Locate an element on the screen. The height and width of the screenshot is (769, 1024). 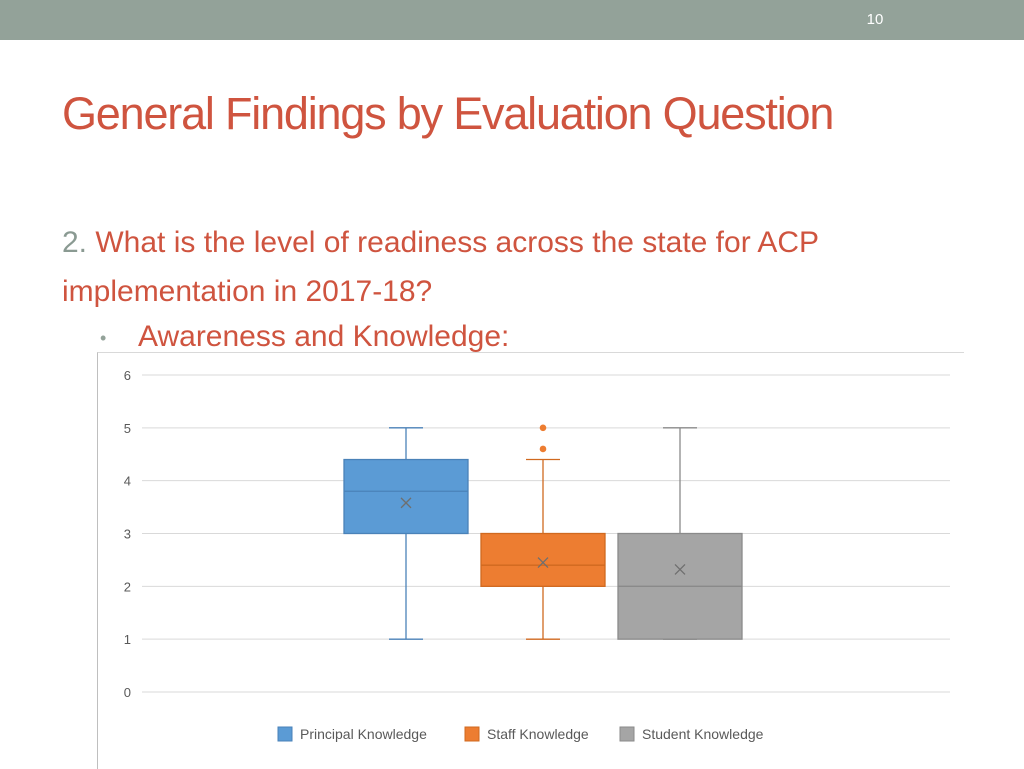
slide-number: 10 is located at coordinates (875, 19).